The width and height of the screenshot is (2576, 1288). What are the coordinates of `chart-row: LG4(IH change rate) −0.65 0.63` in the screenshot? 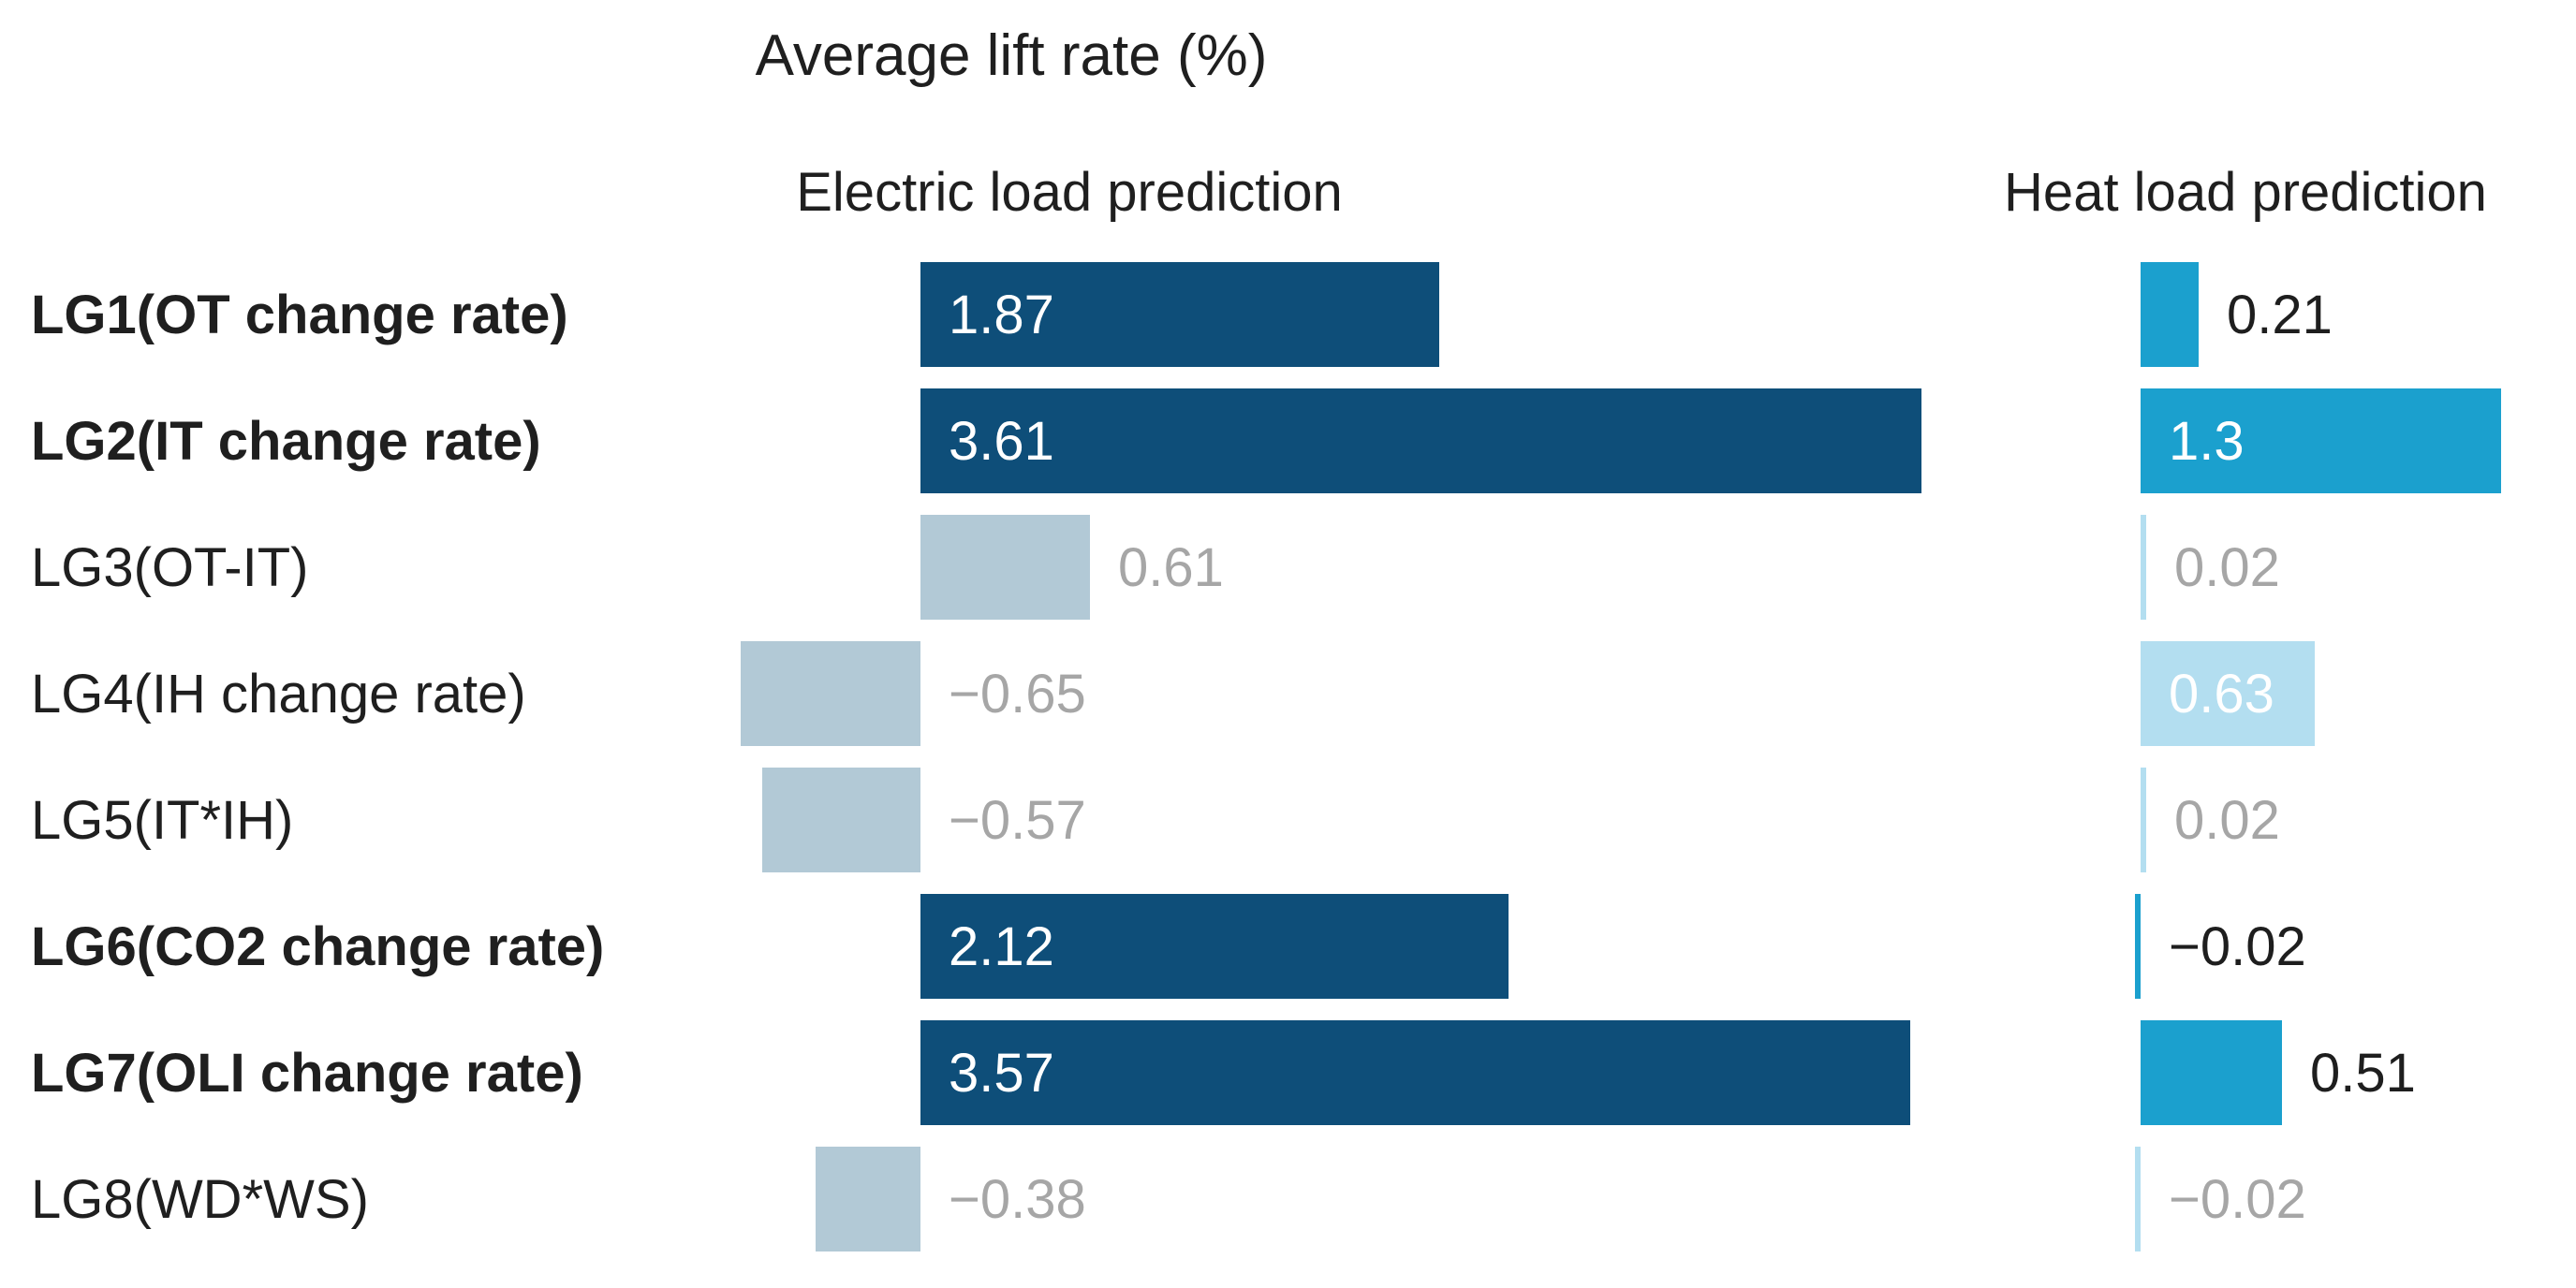 It's located at (1288, 693).